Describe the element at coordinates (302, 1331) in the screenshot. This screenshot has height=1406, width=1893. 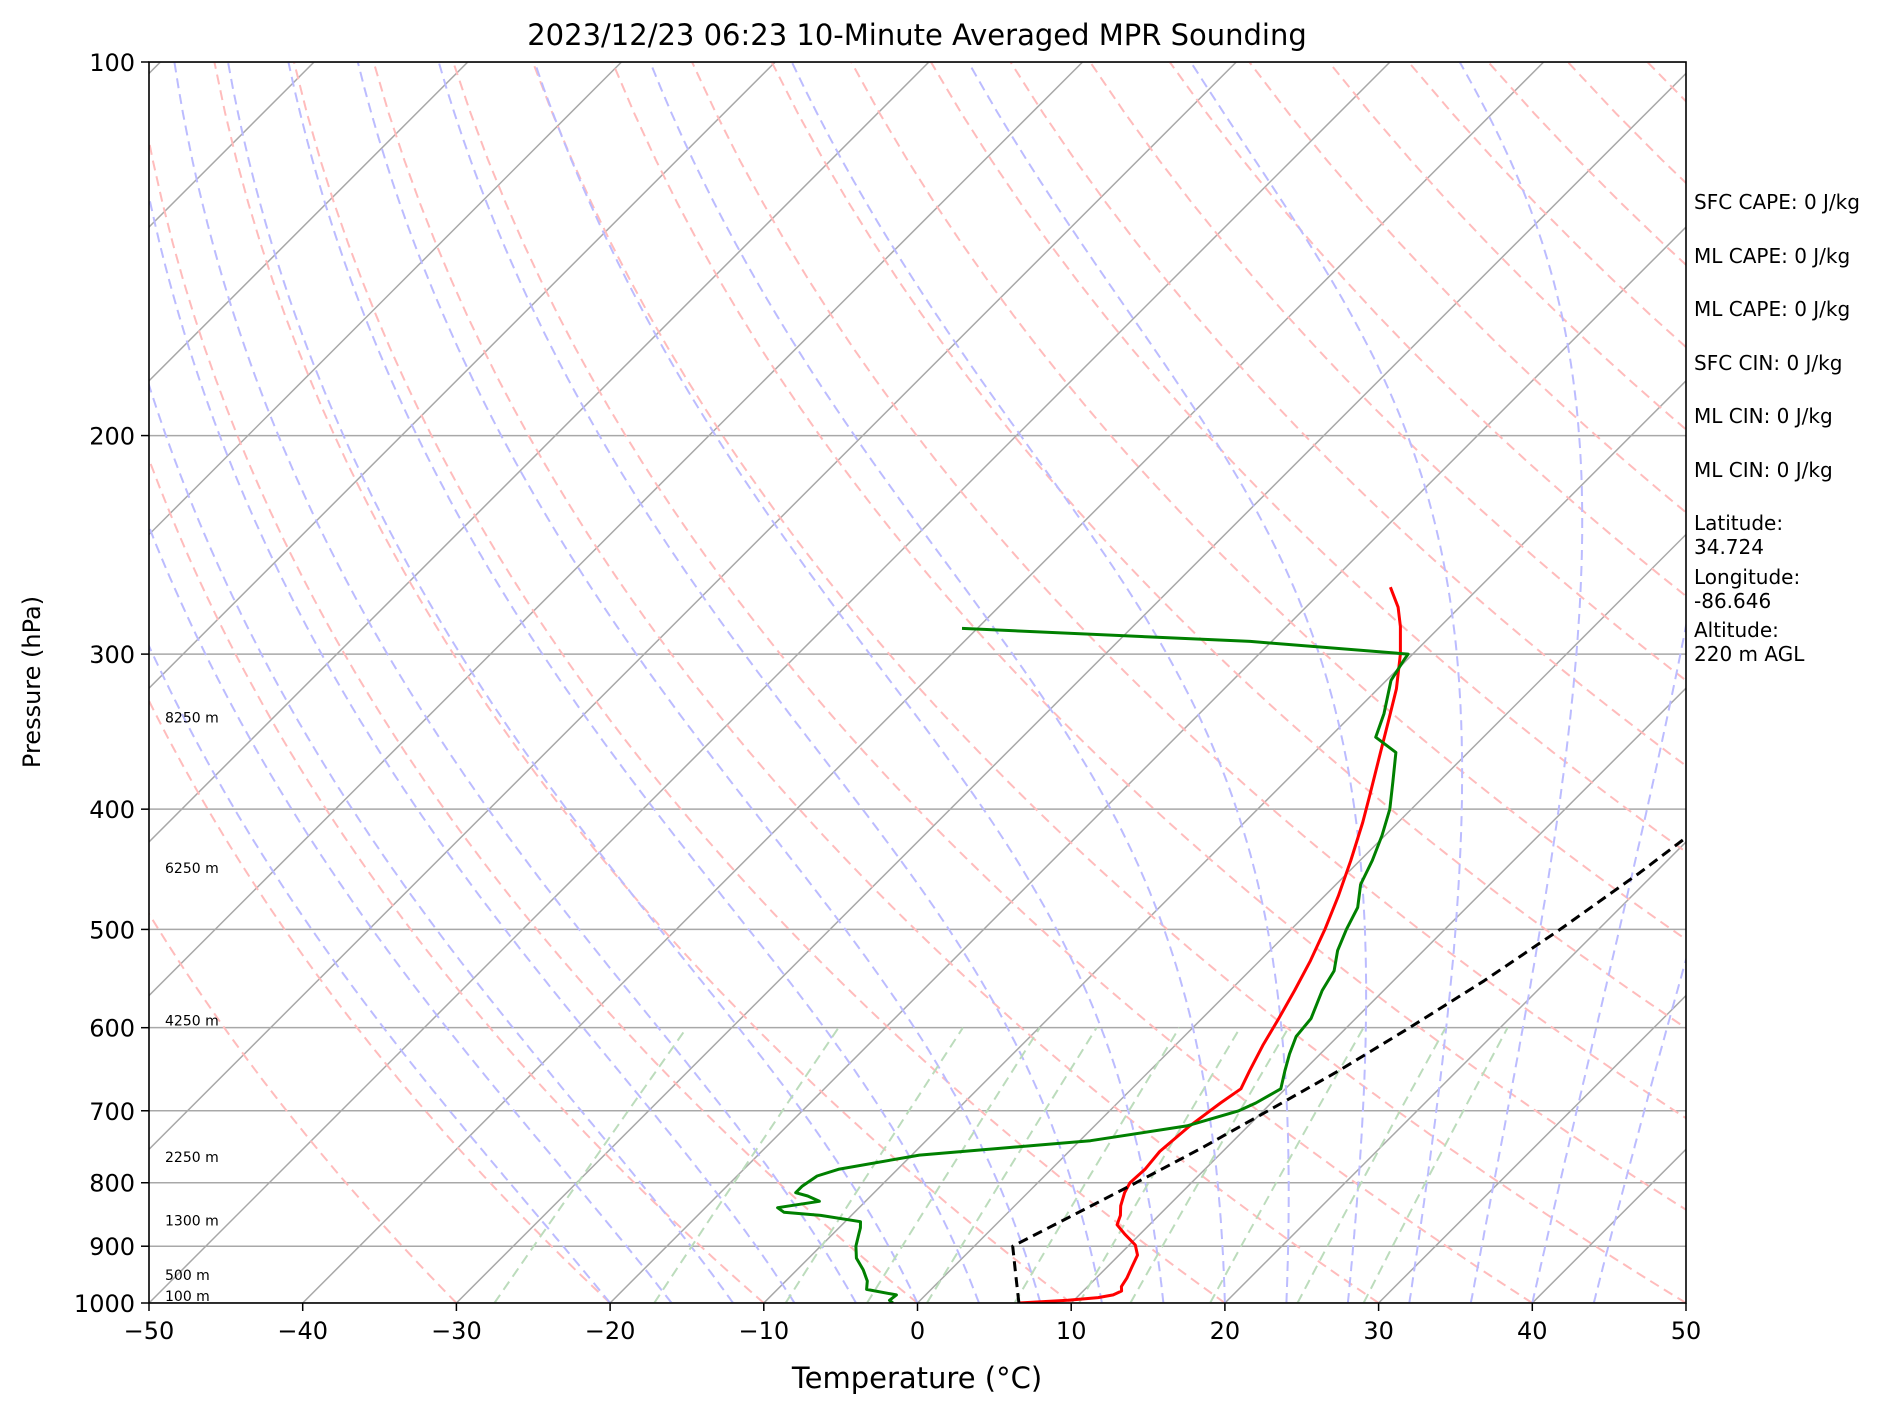
I see `x-tick-label: −40` at that location.